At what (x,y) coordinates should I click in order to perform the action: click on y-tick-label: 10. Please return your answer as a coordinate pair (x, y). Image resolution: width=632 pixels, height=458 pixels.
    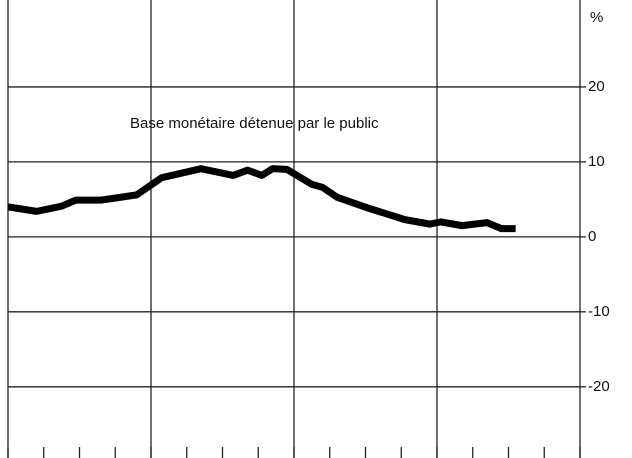
    Looking at the image, I should click on (596, 161).